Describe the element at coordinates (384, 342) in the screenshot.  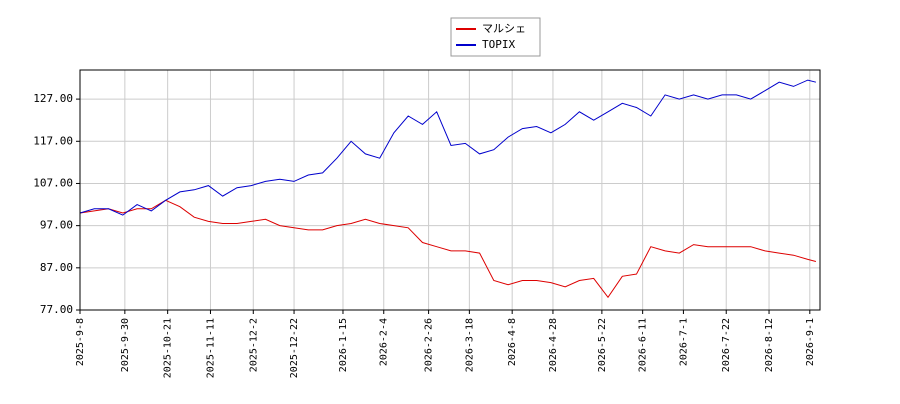
I see `x-tick-label: 2026-2-4` at that location.